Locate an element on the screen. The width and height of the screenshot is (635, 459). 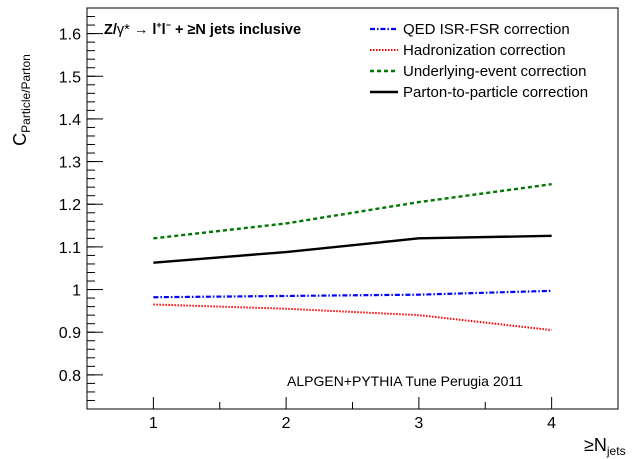
x-axis-label: ≥Njets is located at coordinates (605, 446).